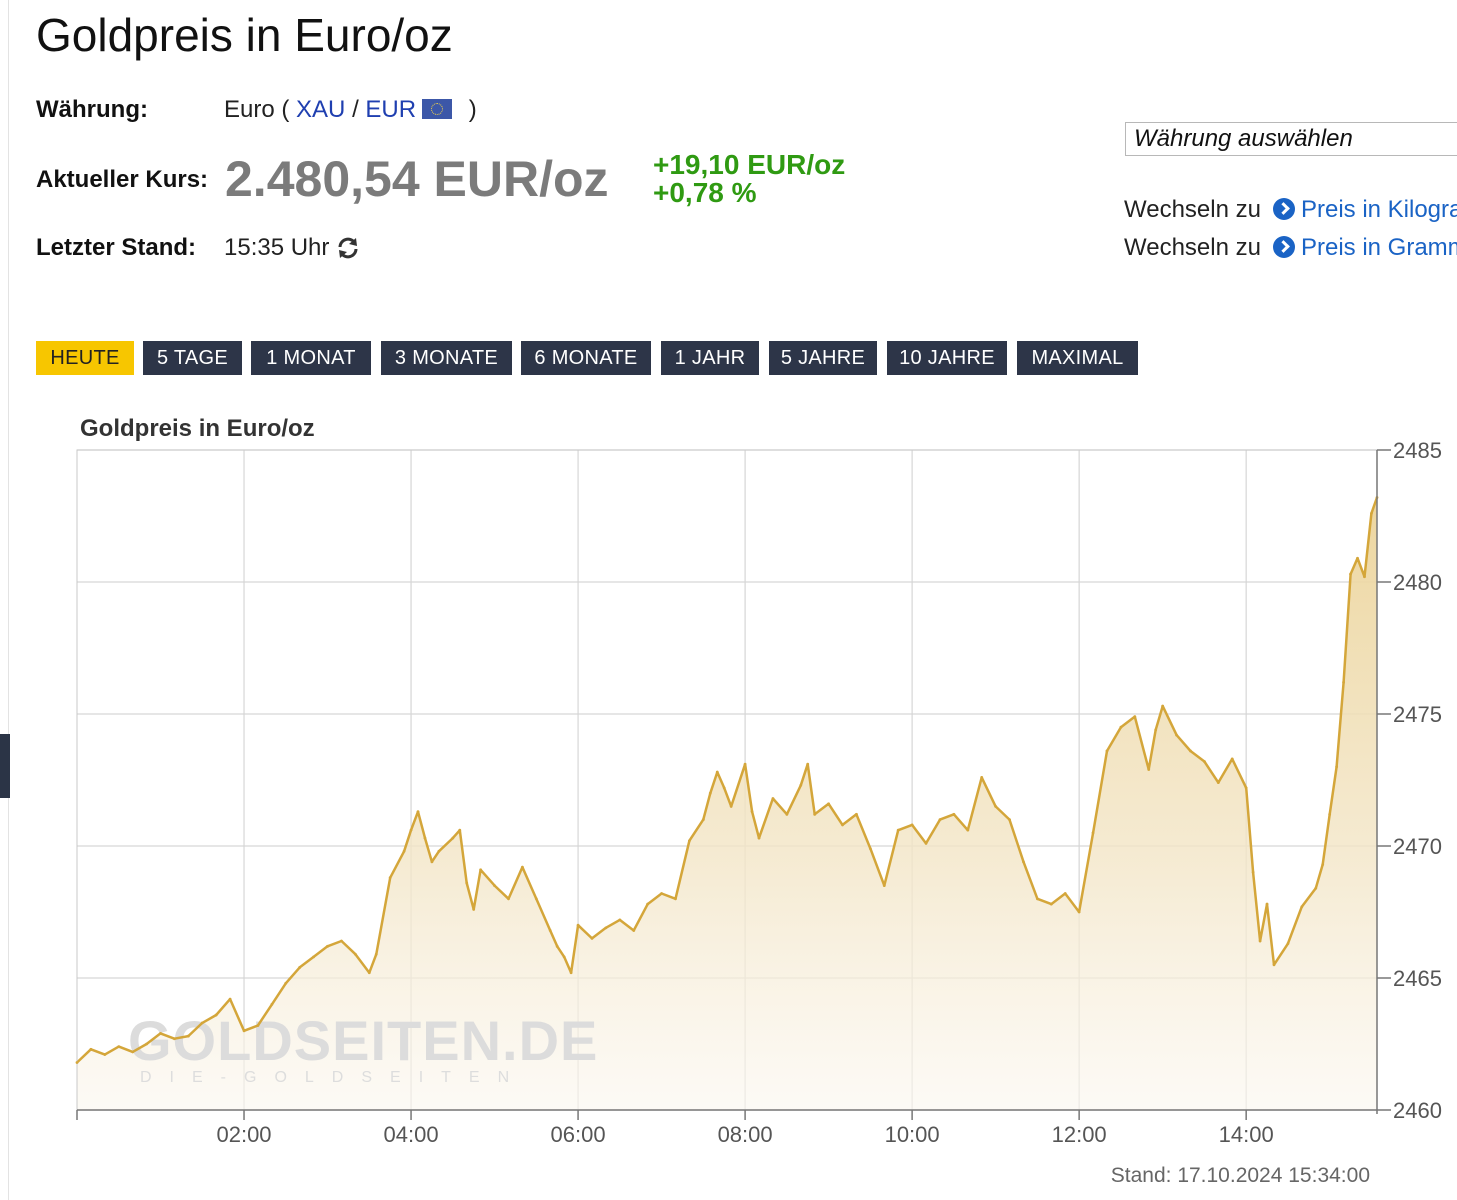 Image resolution: width=1457 pixels, height=1200 pixels. What do you see at coordinates (1378, 209) in the screenshot?
I see `kilogram-price-link: Preis in Kilogramm` at bounding box center [1378, 209].